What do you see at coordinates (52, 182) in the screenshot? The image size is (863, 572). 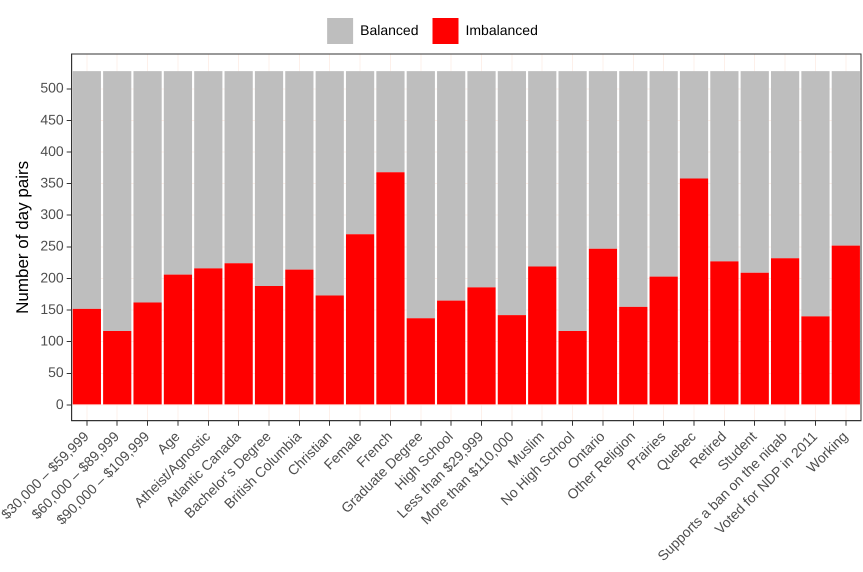 I see `y-tick-label: 350` at bounding box center [52, 182].